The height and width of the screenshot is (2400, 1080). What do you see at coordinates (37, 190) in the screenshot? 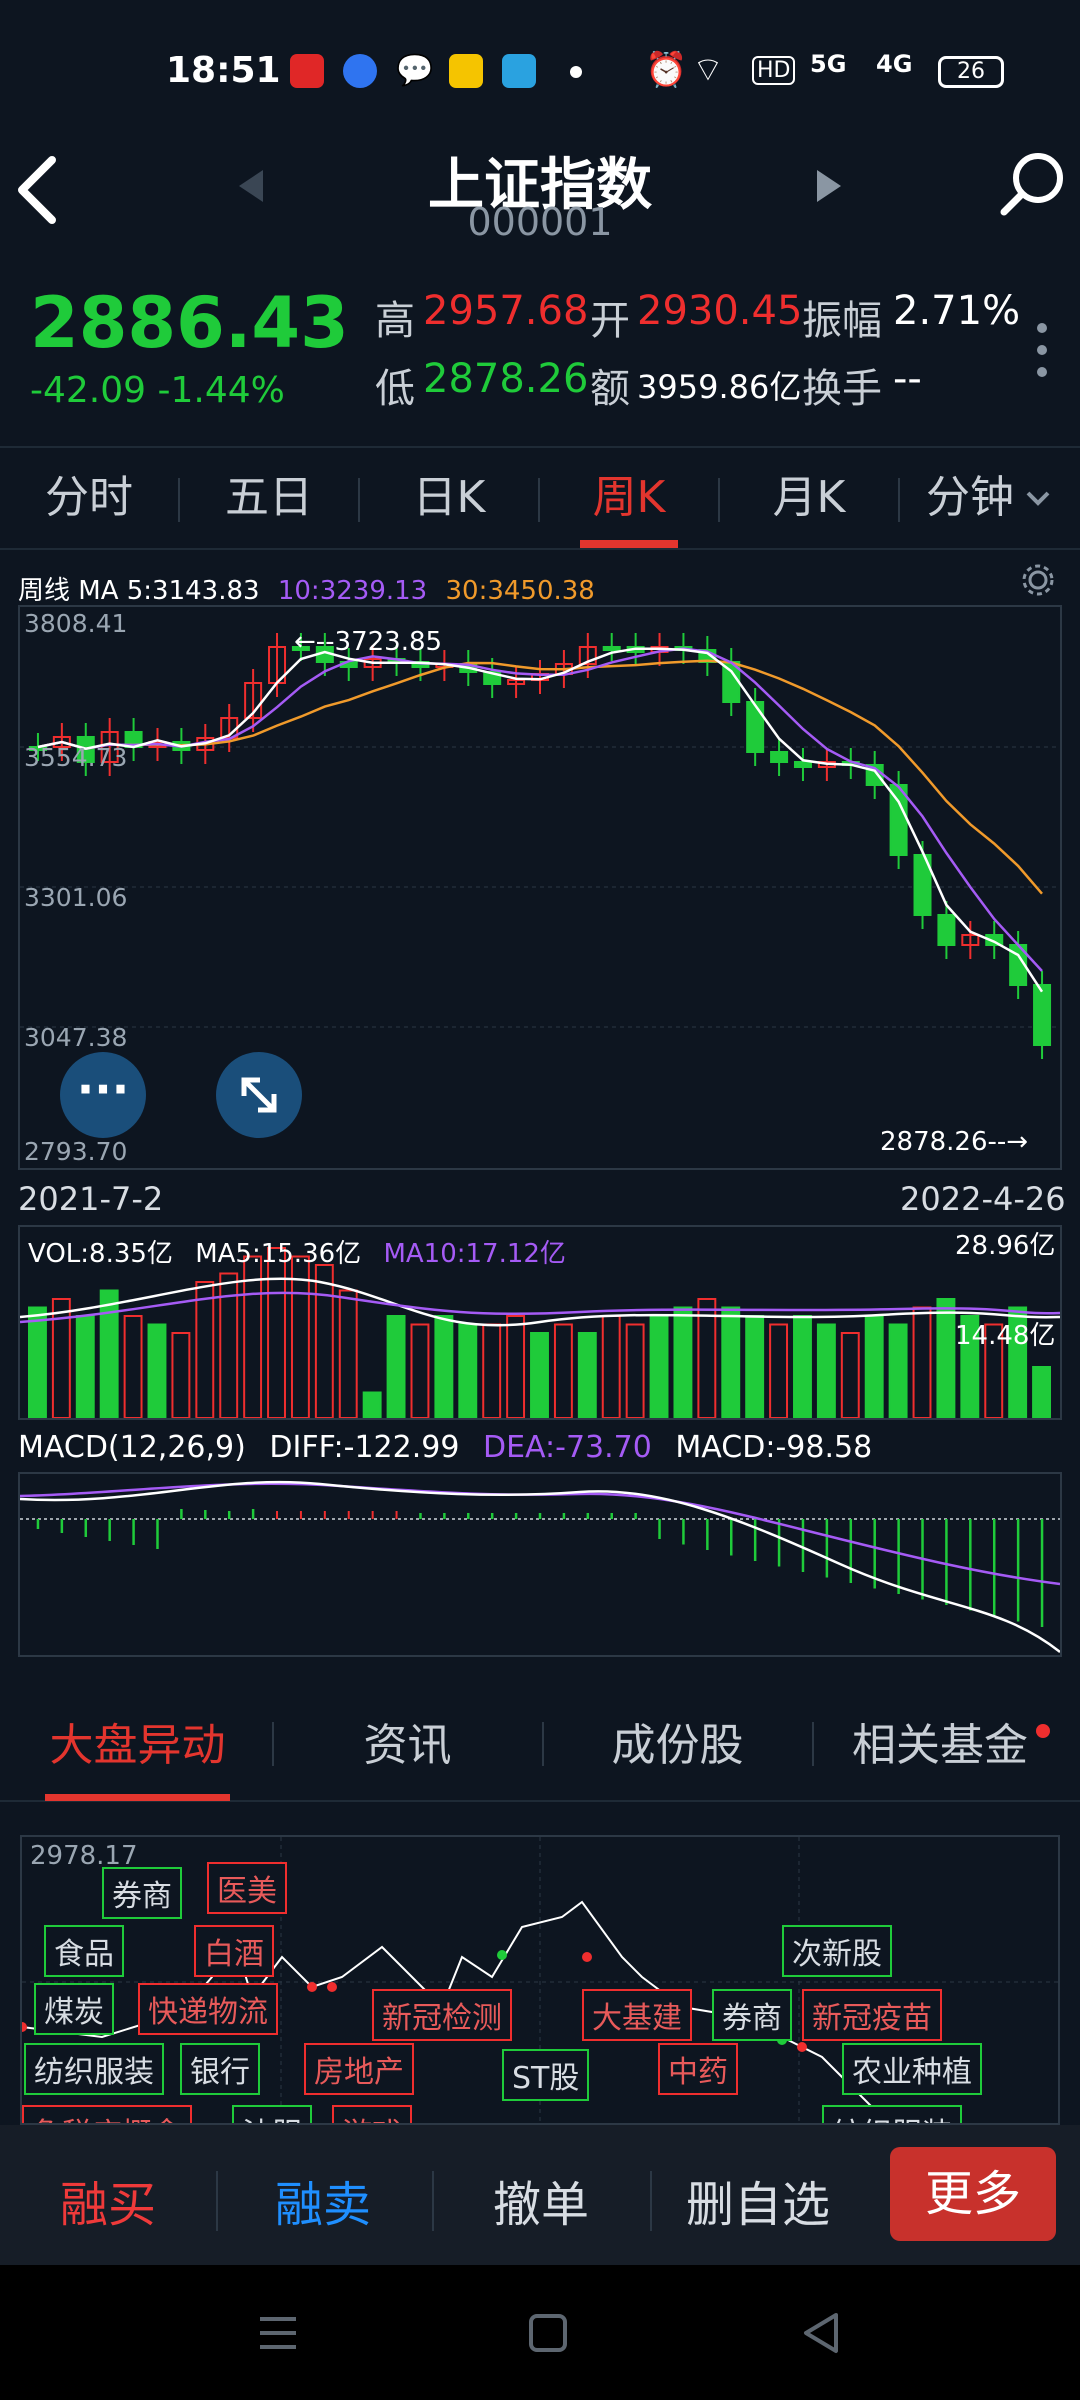
I see `back-icon` at bounding box center [37, 190].